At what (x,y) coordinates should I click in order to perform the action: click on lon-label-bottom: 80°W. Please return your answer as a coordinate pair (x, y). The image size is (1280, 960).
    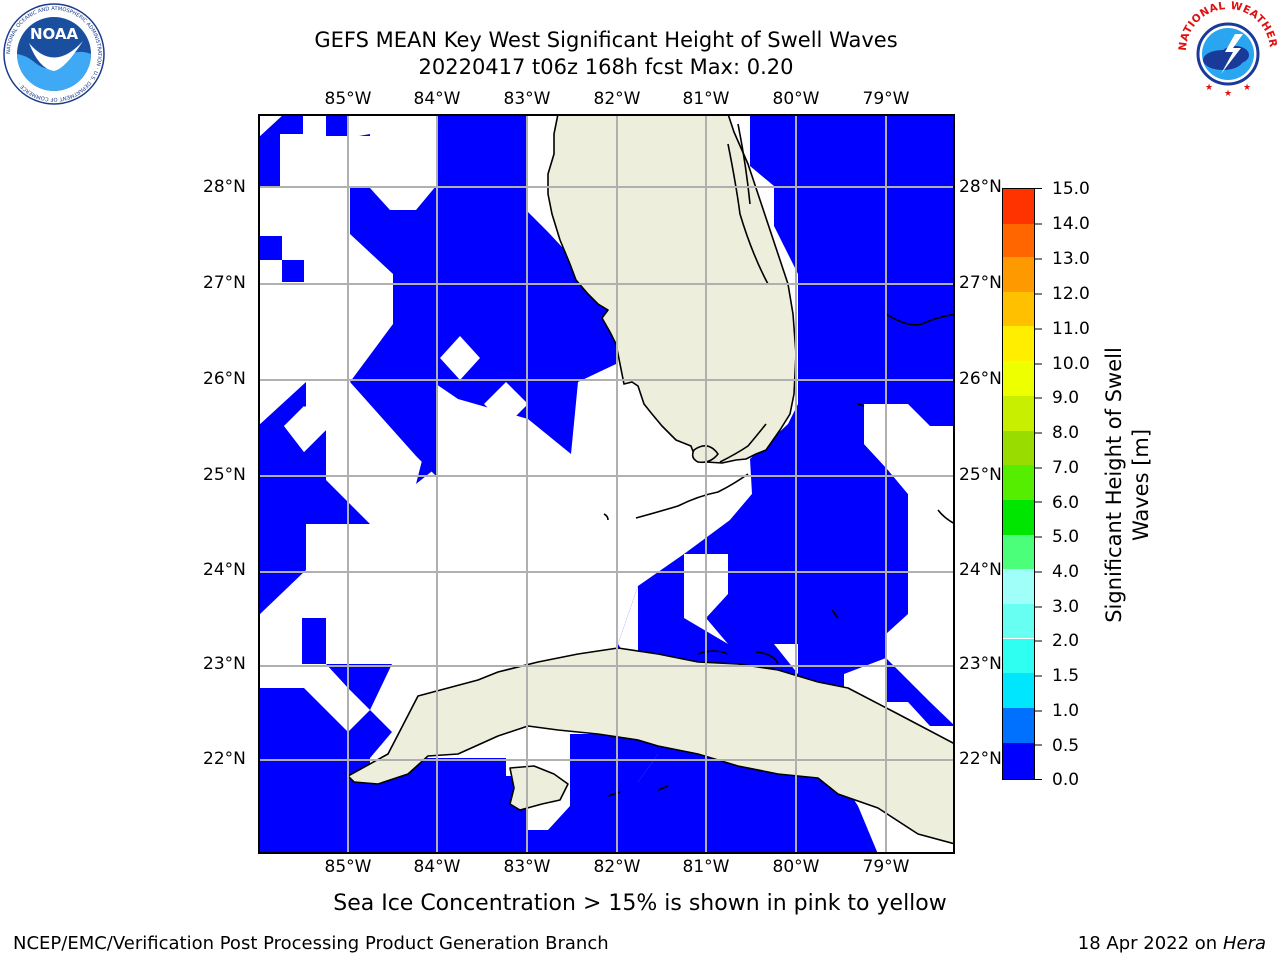
    Looking at the image, I should click on (796, 867).